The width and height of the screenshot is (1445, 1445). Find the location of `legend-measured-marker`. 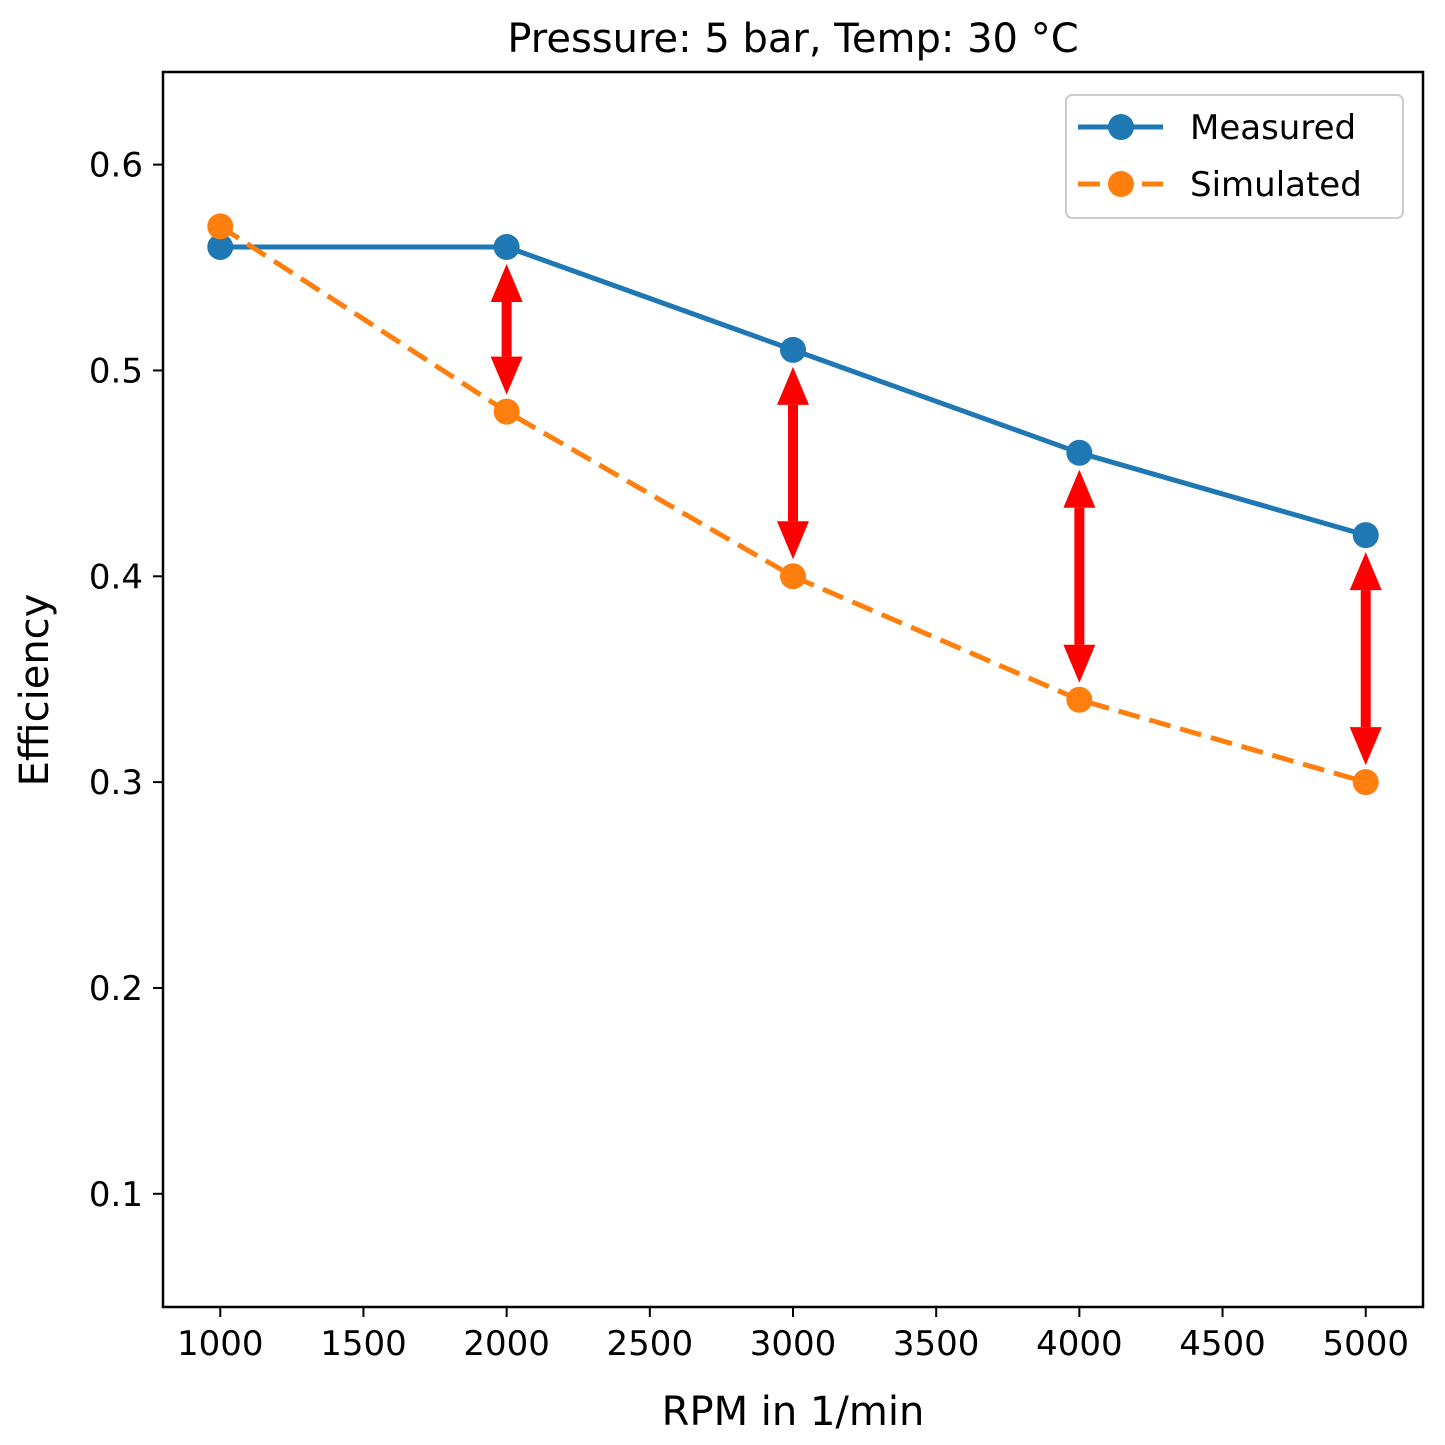

legend-measured-marker is located at coordinates (1121, 127).